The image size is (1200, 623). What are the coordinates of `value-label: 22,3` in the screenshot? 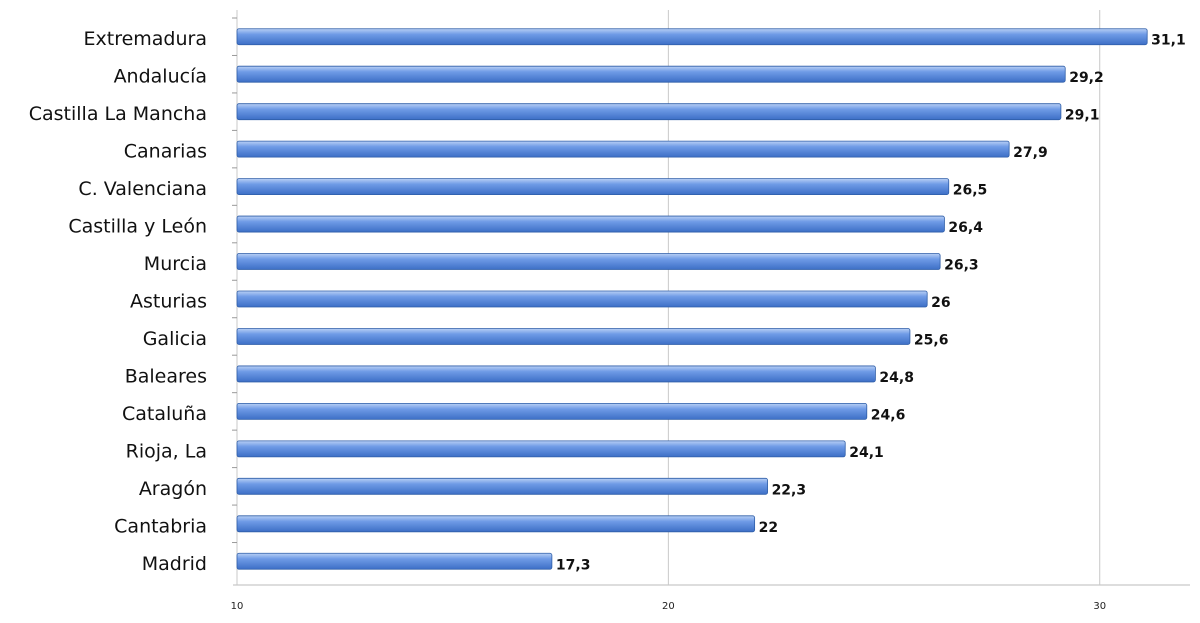 It's located at (789, 490).